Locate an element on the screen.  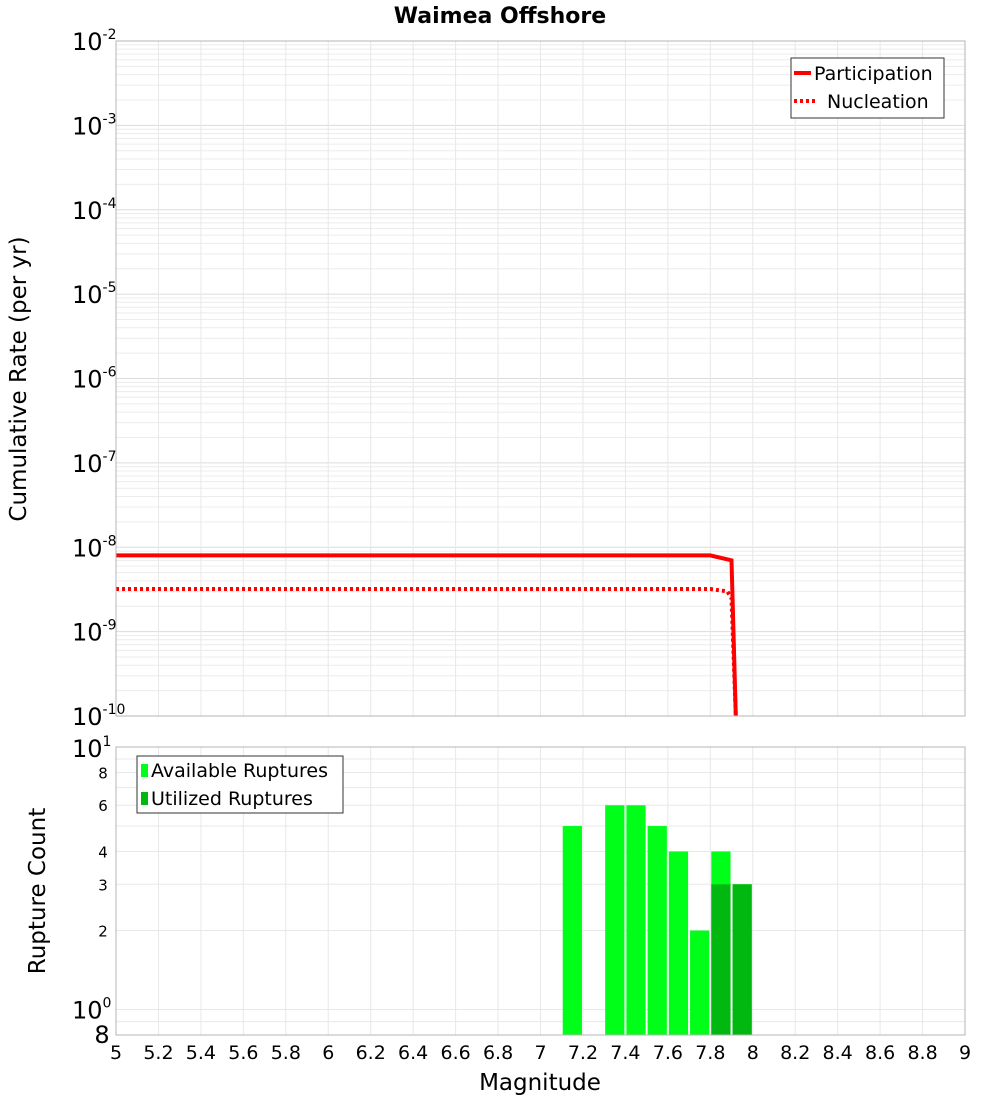
series-line-participation is located at coordinates (427, 635).